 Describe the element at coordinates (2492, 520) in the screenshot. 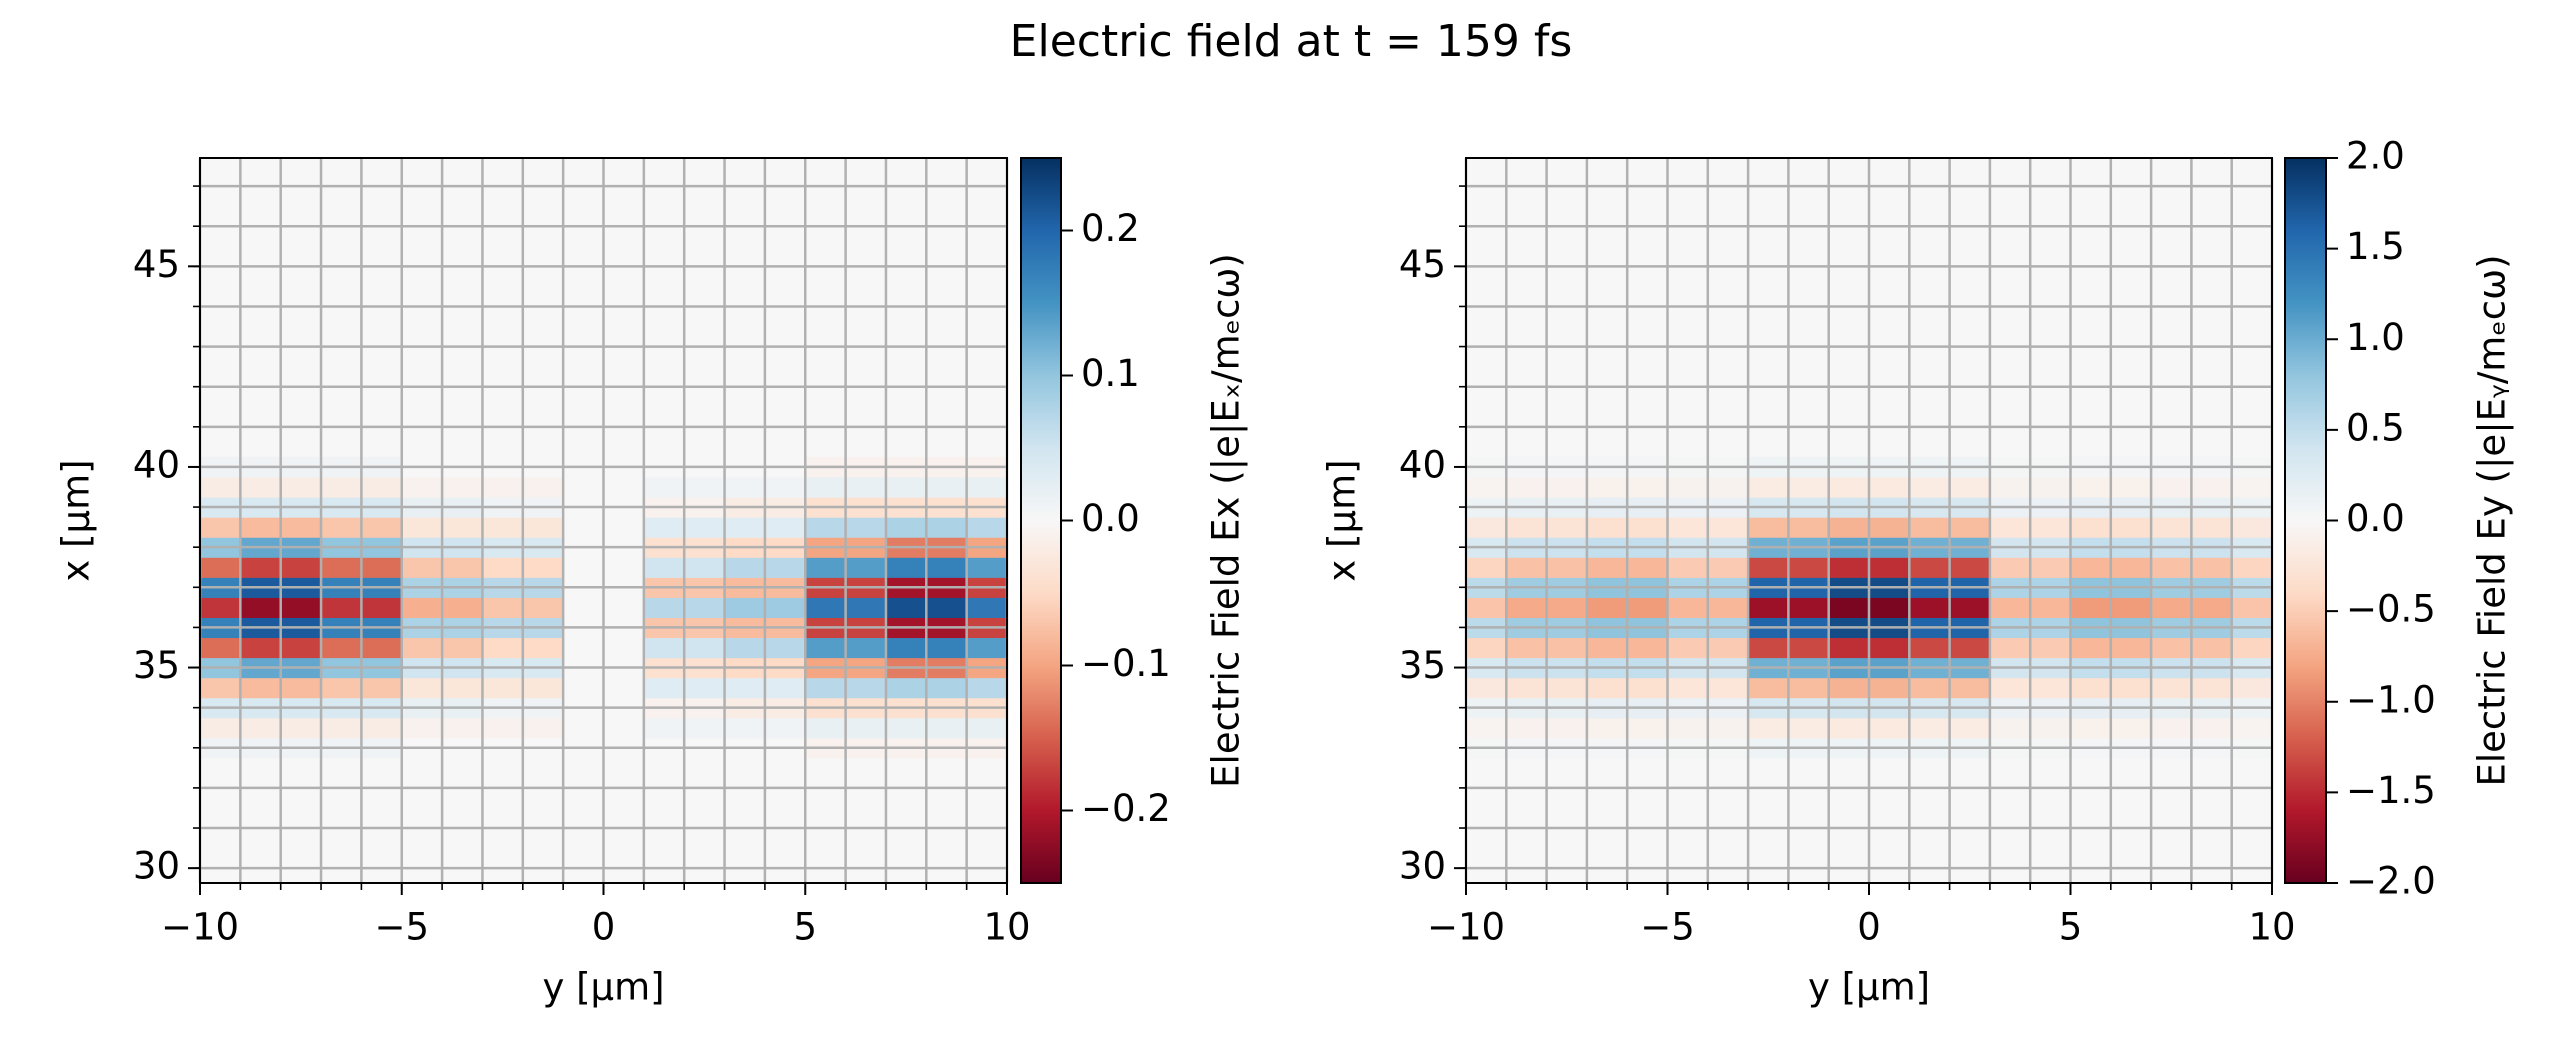

I see `colorbar-label: Electric Field Ey (|e|Eᵧ/mₑcω)` at that location.